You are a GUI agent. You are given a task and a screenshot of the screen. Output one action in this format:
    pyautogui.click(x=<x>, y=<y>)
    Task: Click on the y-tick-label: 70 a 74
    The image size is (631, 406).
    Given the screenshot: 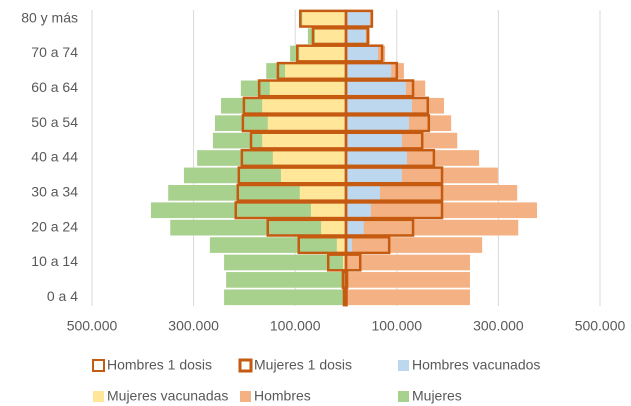 What is the action you would take?
    pyautogui.click(x=54, y=52)
    